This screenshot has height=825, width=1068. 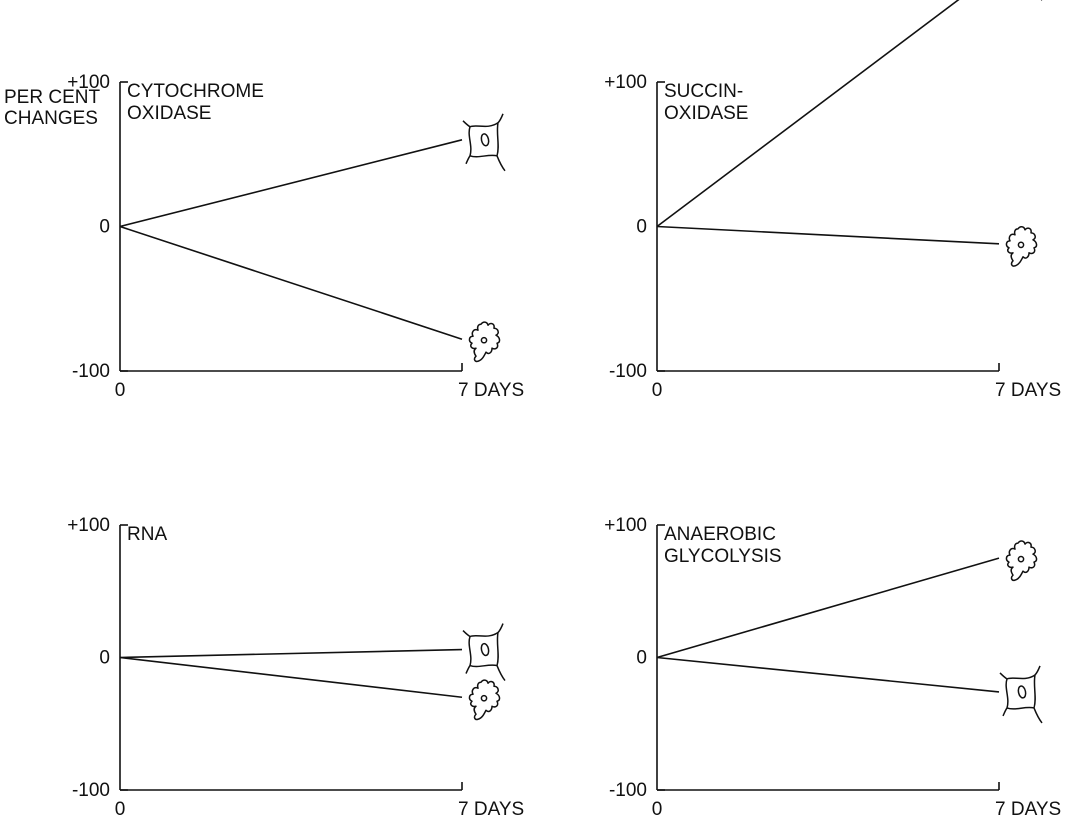 I want to click on chart-title: RNA, so click(x=147, y=534).